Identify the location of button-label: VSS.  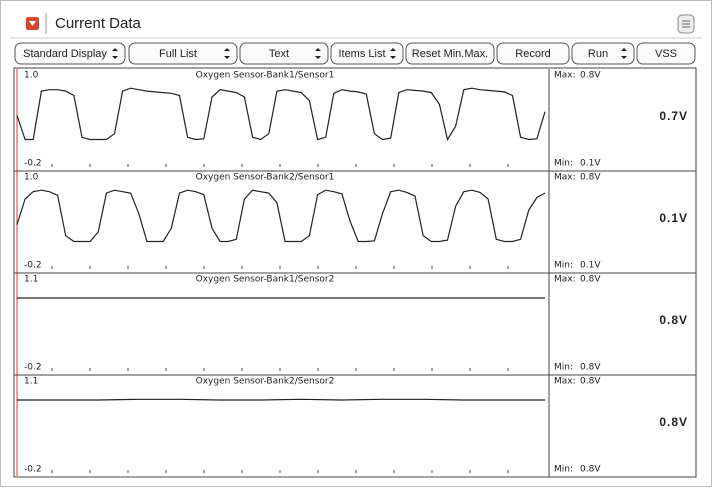
(666, 54).